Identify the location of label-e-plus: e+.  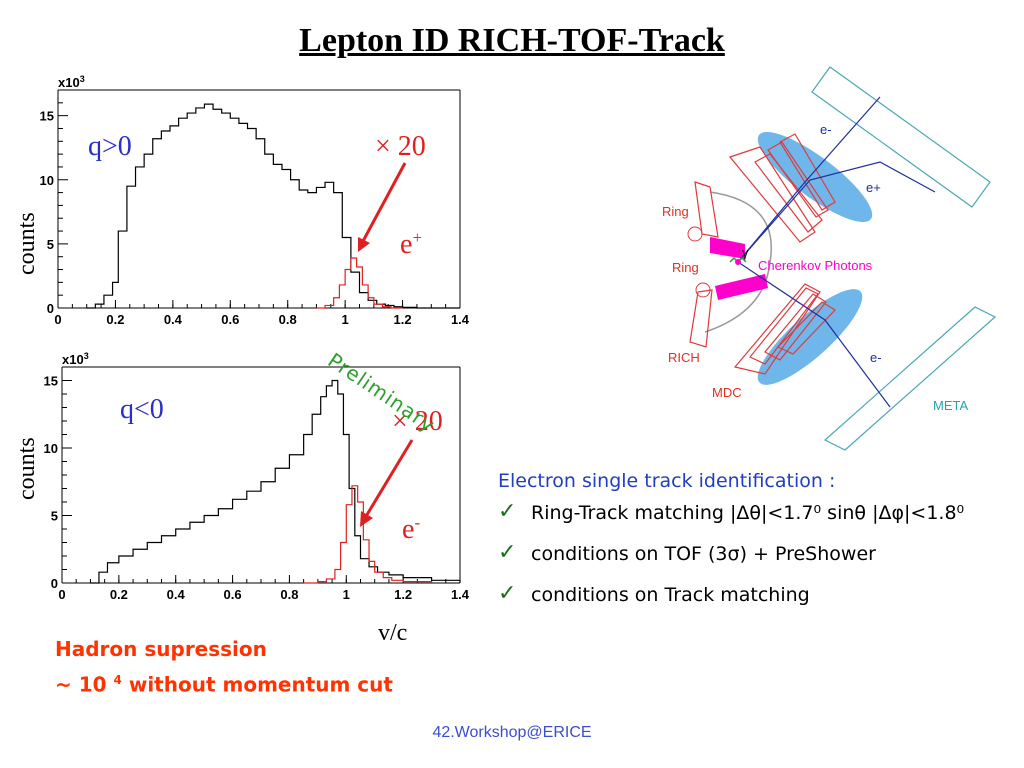
(873, 187).